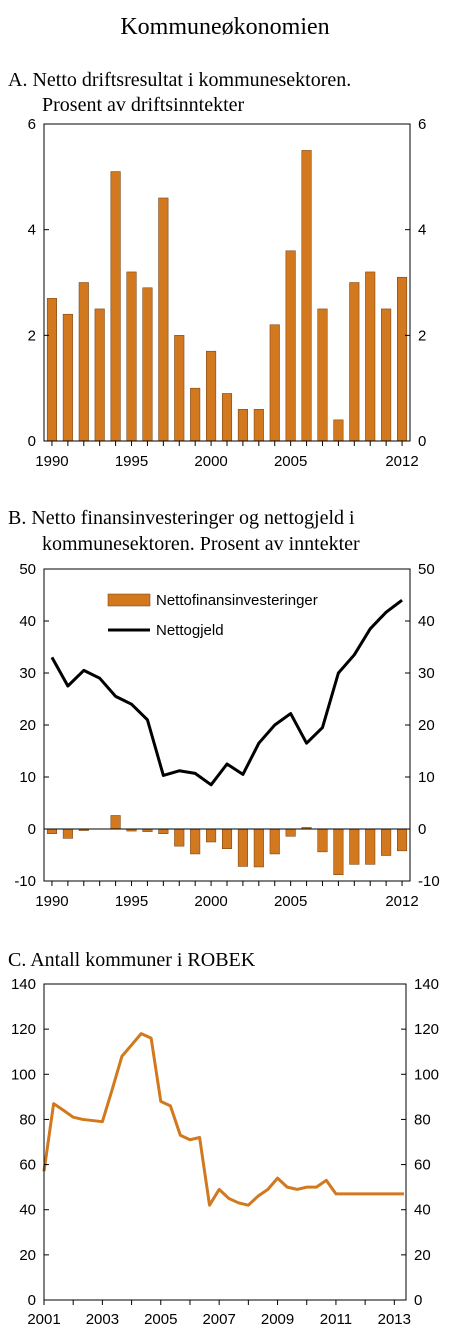  What do you see at coordinates (115, 822) in the screenshot?
I see `panel-b-bar-1994` at bounding box center [115, 822].